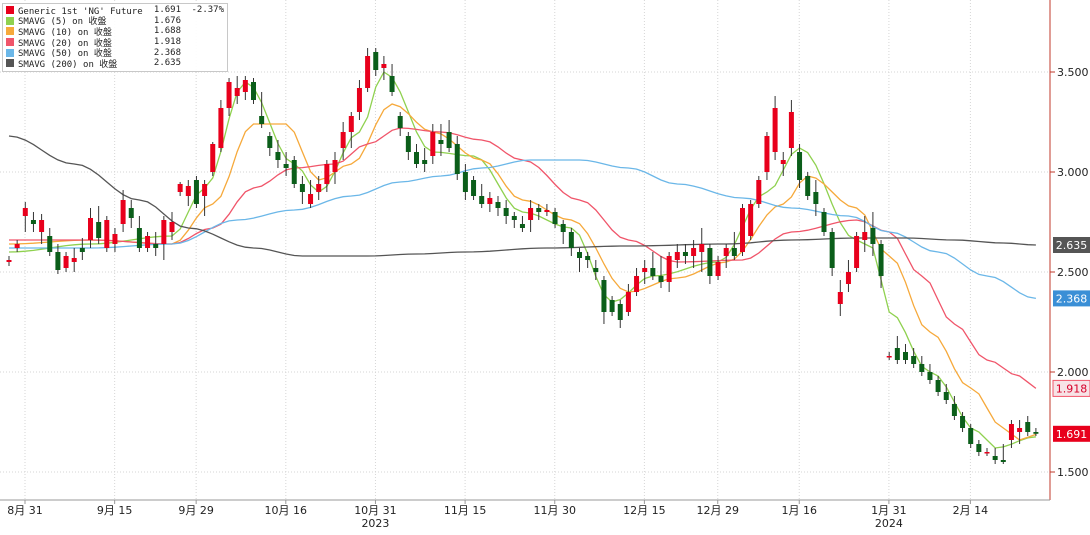 Image resolution: width=1090 pixels, height=535 pixels. What do you see at coordinates (644, 510) in the screenshot?
I see `x-tick-label: 12月 15` at bounding box center [644, 510].